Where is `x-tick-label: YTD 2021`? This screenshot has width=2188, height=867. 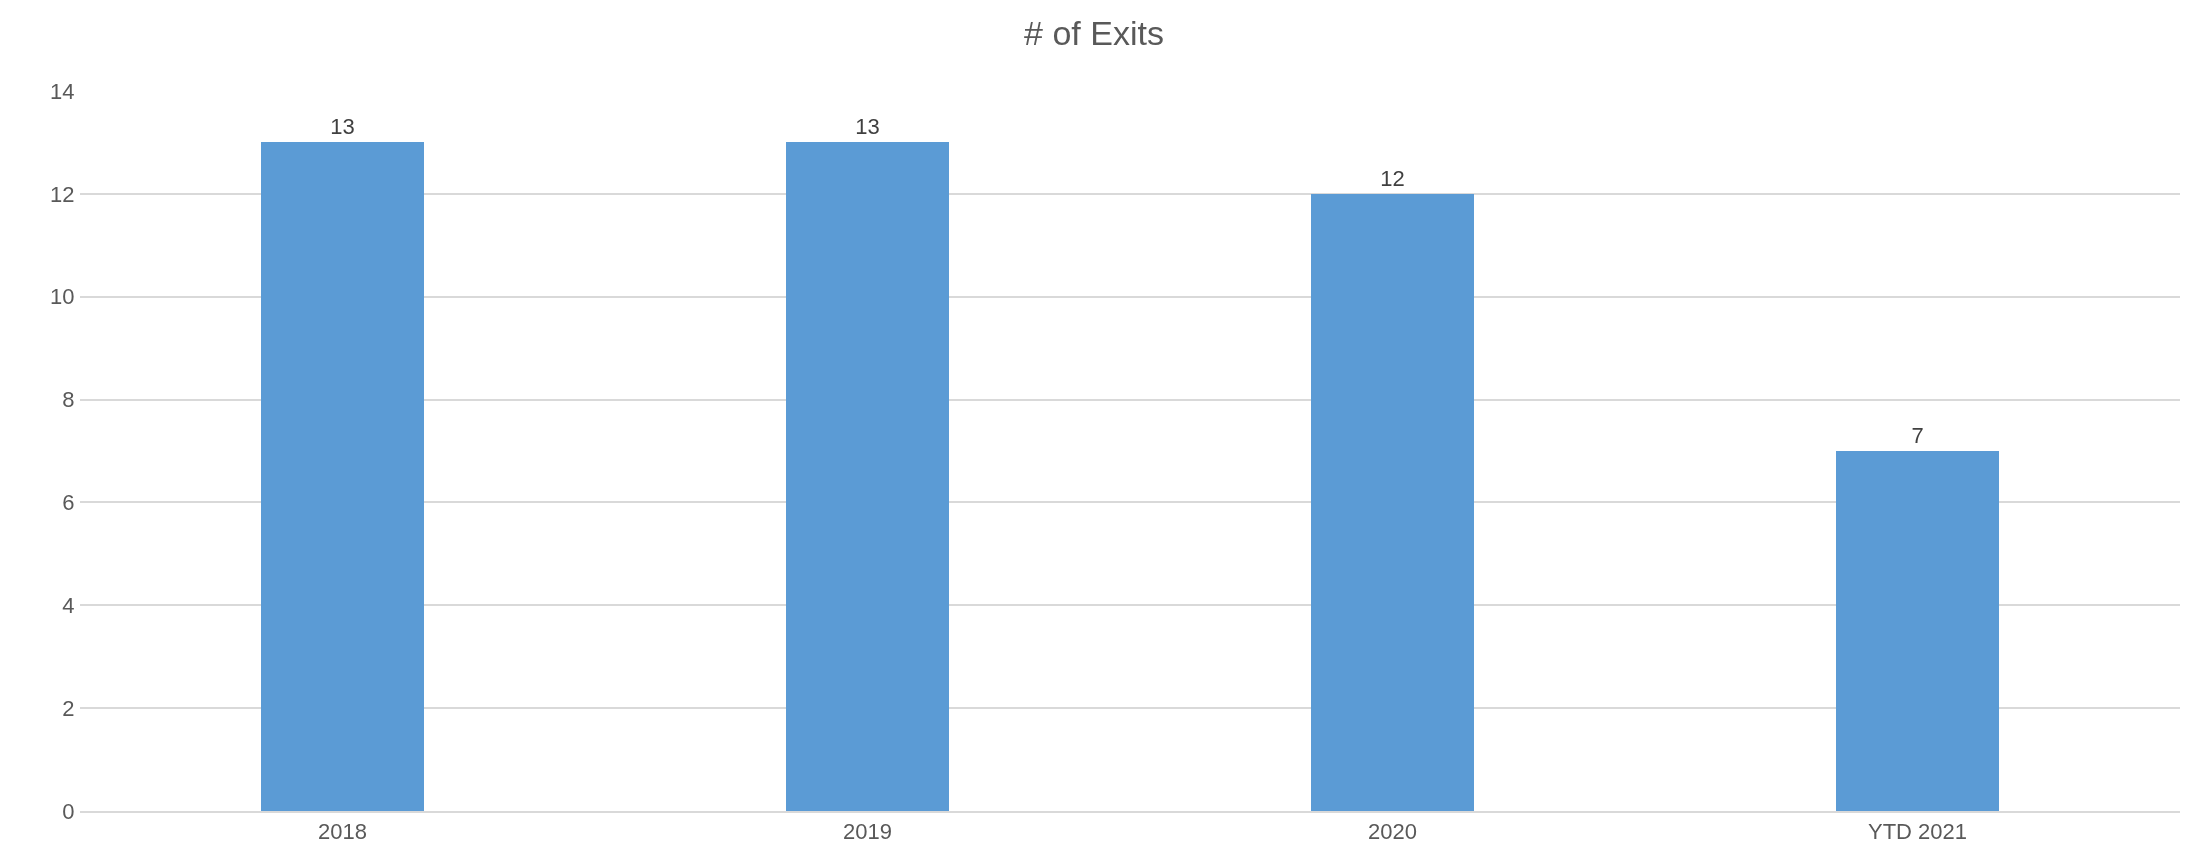
x-tick-label: YTD 2021 is located at coordinates (1917, 832).